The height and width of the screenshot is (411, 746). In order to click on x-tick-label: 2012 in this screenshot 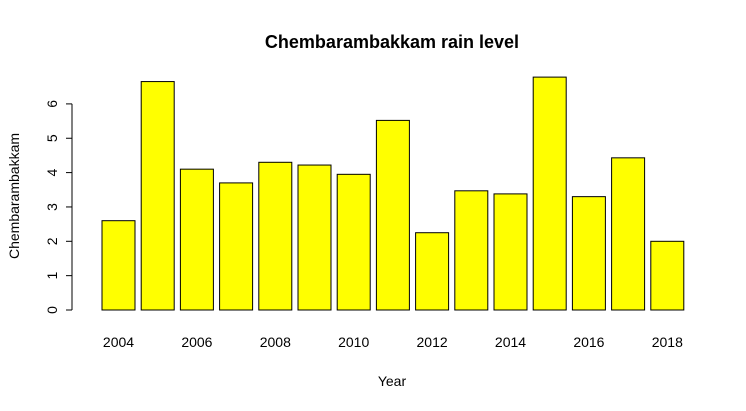, I will do `click(432, 342)`.